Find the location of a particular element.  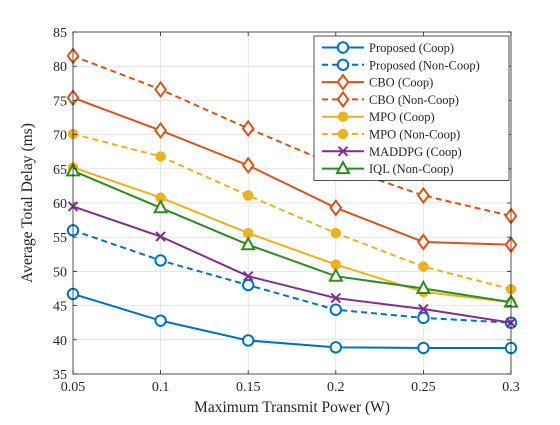

legend-item: CBO (Coop) is located at coordinates (377, 82).